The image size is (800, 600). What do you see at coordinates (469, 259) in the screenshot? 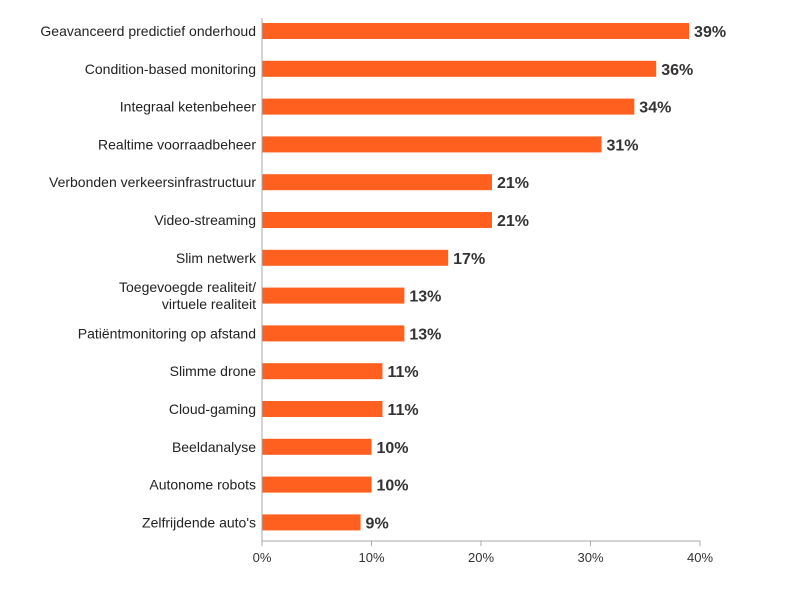
I see `value-label: 17%` at bounding box center [469, 259].